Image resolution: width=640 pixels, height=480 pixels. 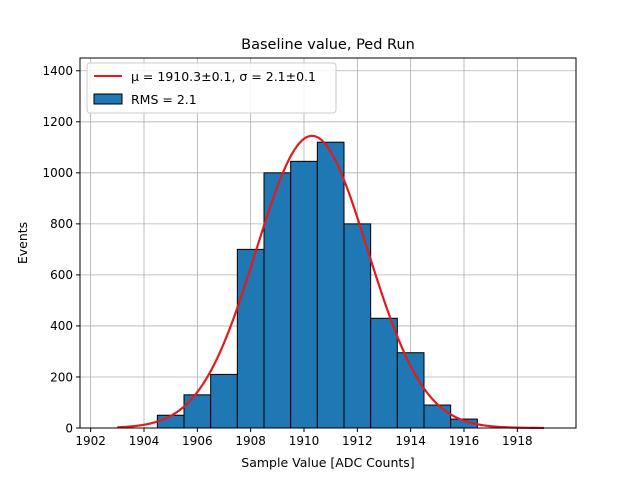 I want to click on y-tick-label: 1200, so click(x=57, y=122).